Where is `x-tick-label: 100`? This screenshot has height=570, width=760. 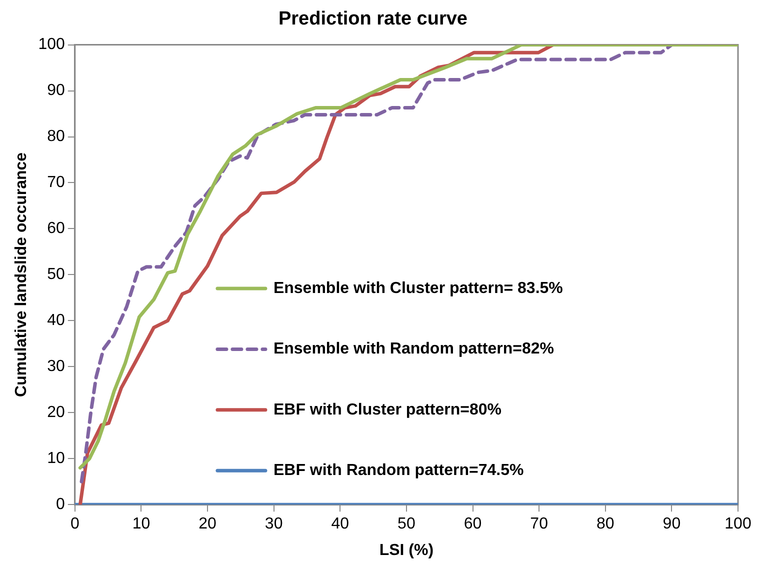 x-tick-label: 100 is located at coordinates (738, 524).